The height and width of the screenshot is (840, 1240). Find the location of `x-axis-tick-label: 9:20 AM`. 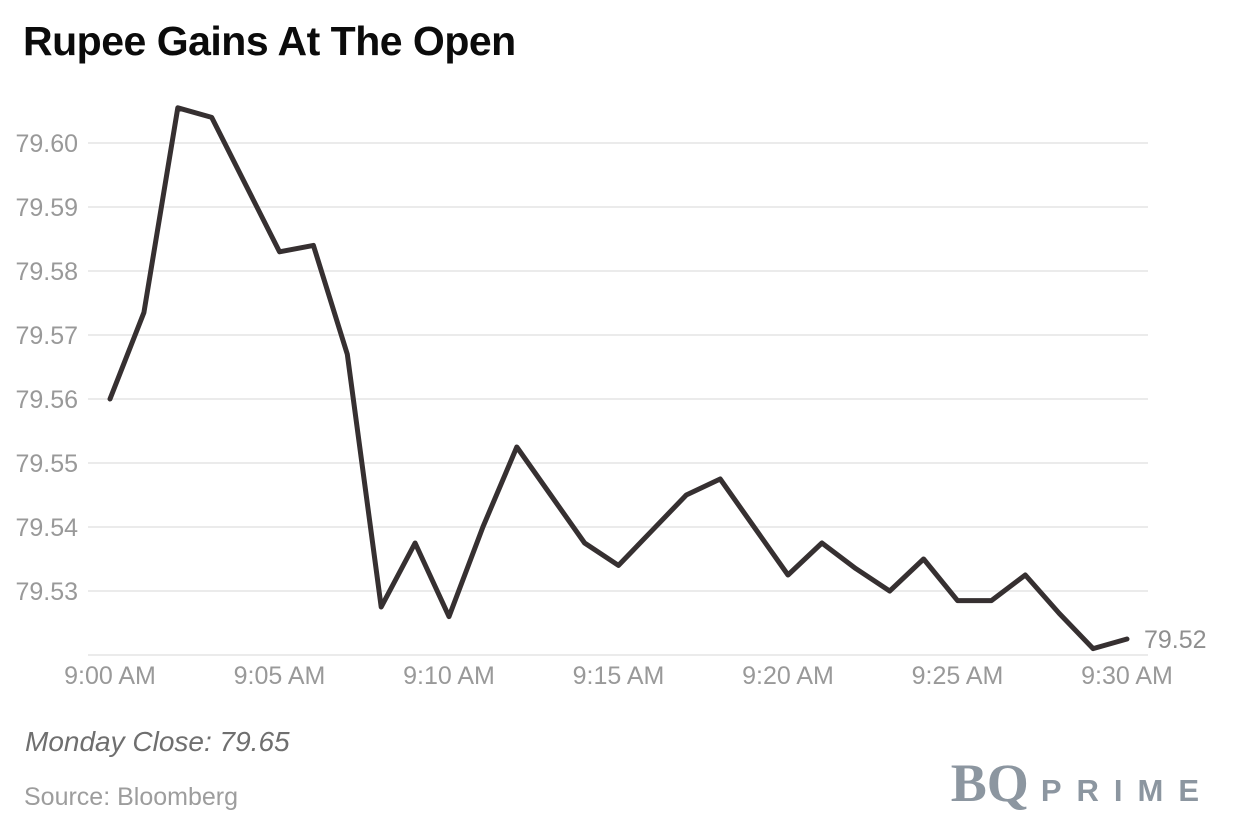

x-axis-tick-label: 9:20 AM is located at coordinates (788, 676).